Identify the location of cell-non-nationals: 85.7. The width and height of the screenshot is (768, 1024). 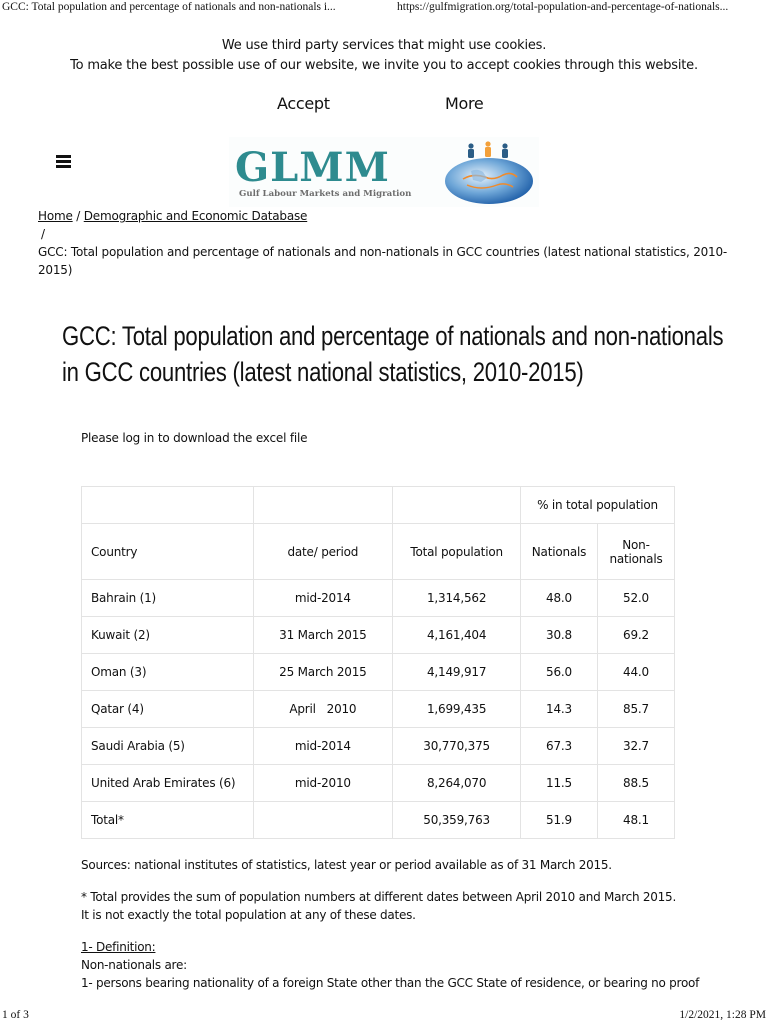
(636, 709).